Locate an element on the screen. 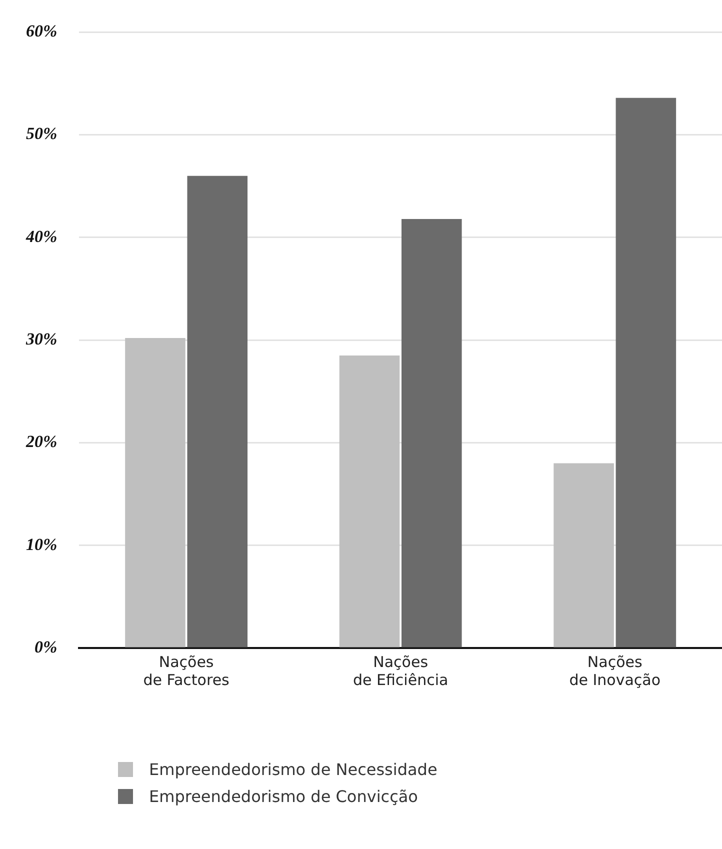 The image size is (722, 849). y-tick-label: 50% is located at coordinates (42, 134).